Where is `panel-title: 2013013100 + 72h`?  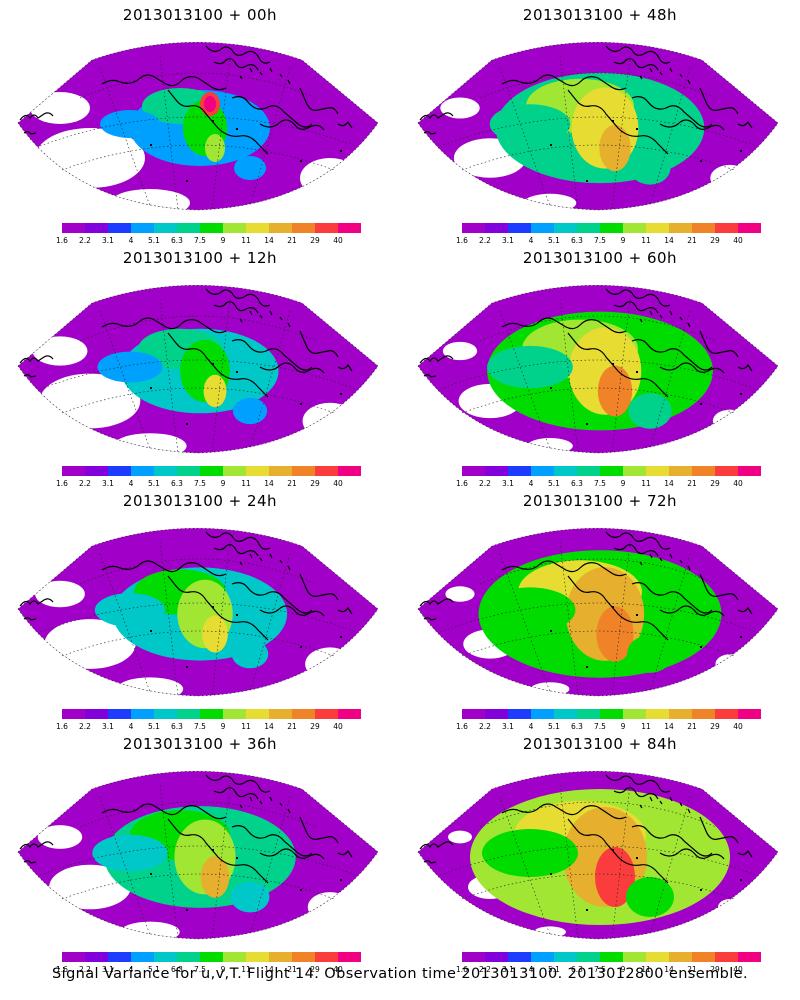
panel-title: 2013013100 + 72h is located at coordinates (600, 501).